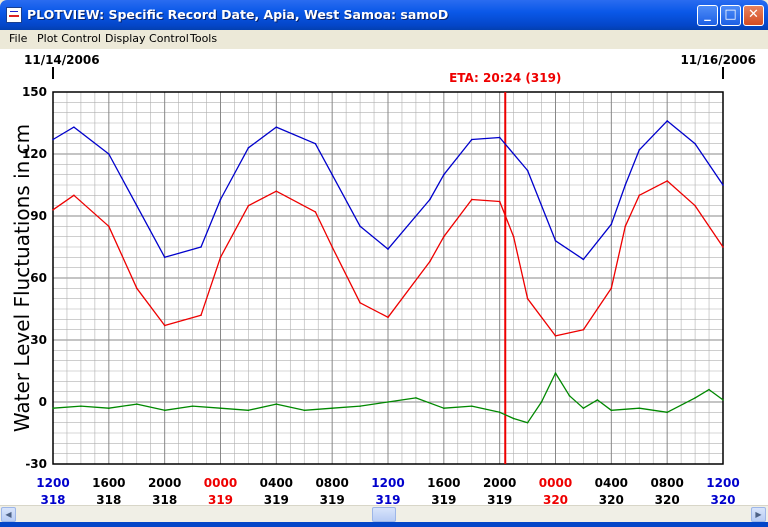 This screenshot has height=527, width=768. What do you see at coordinates (8, 514) in the screenshot?
I see `scroll-left-button: ◀` at bounding box center [8, 514].